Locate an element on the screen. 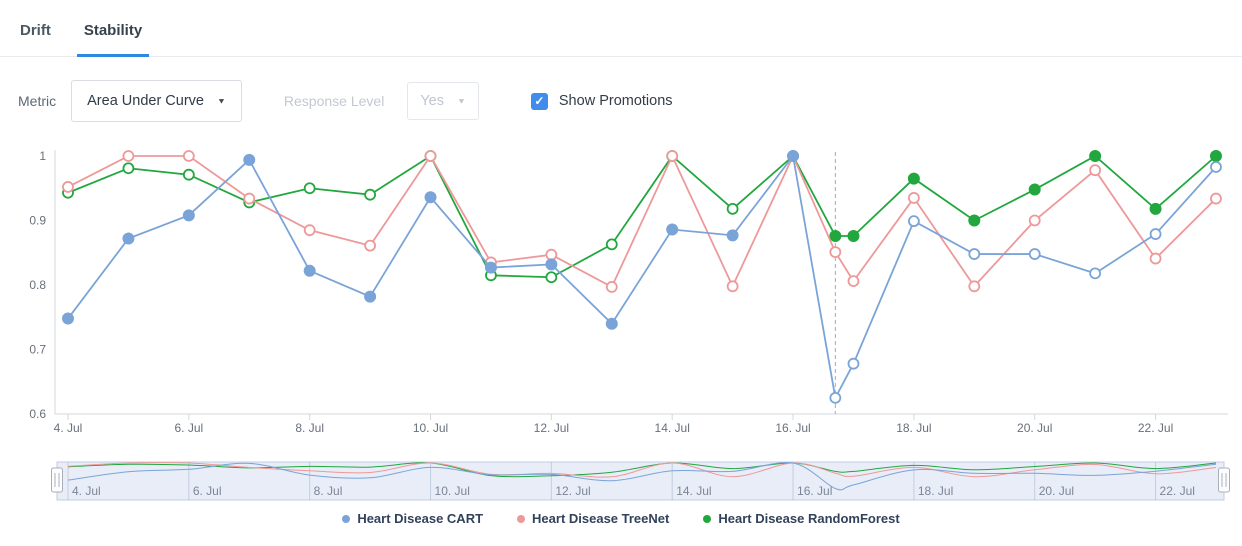 This screenshot has height=546, width=1242. x-axis-tick-label: 12. Jul is located at coordinates (551, 428).